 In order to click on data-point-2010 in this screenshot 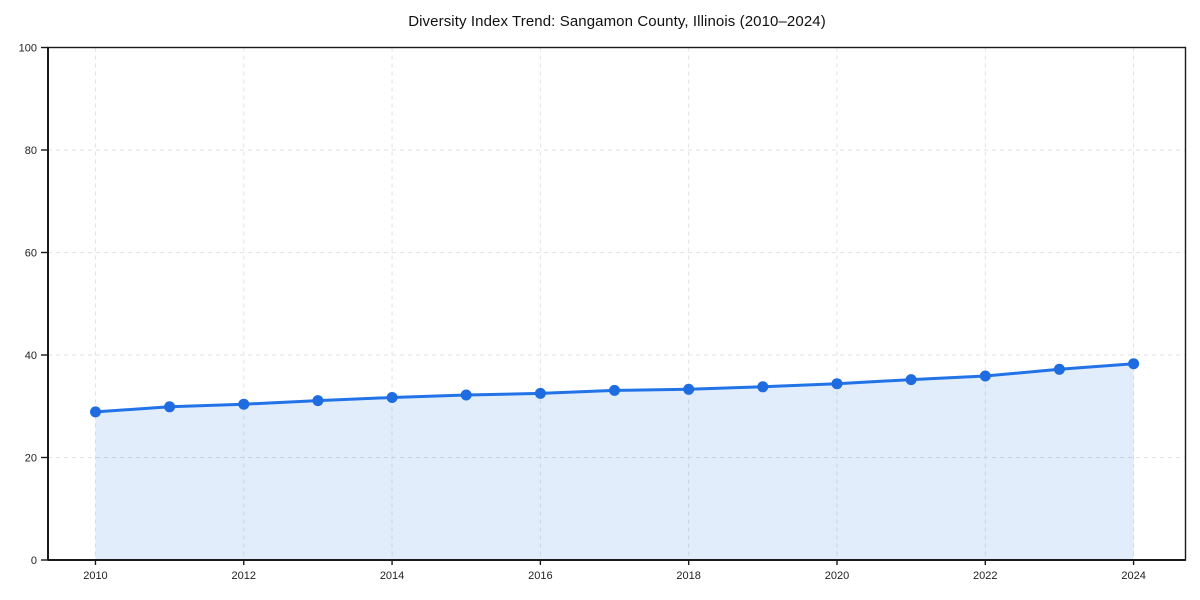, I will do `click(95, 412)`.